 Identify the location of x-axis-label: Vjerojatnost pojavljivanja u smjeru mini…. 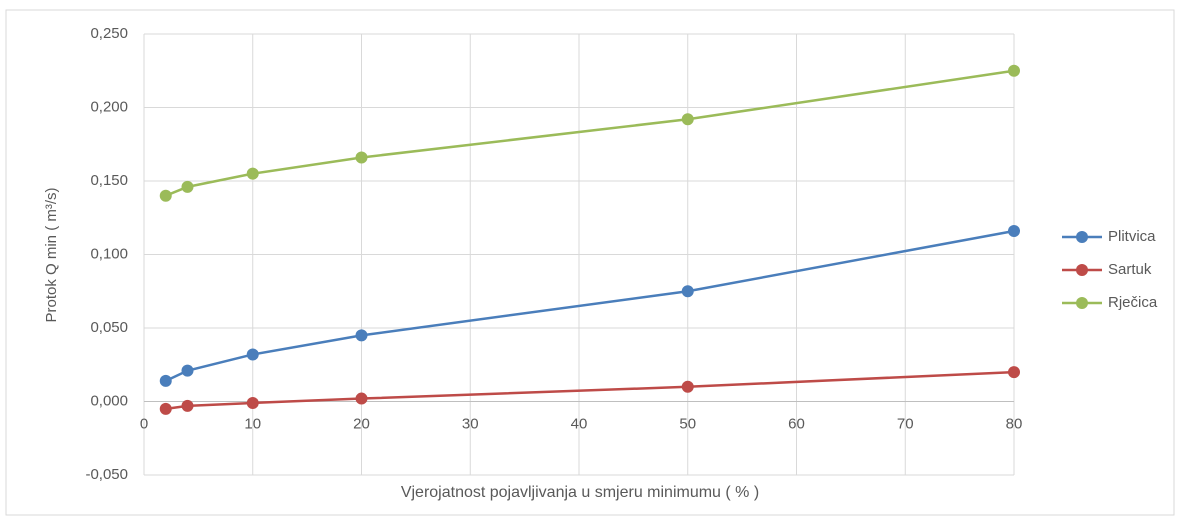
(580, 492).